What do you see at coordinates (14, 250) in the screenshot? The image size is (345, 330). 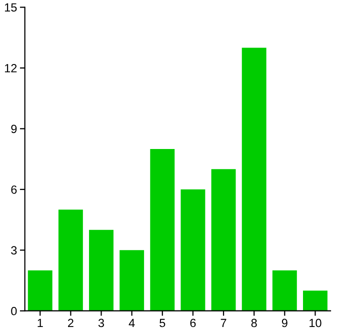 I see `y-tick-label: 3` at bounding box center [14, 250].